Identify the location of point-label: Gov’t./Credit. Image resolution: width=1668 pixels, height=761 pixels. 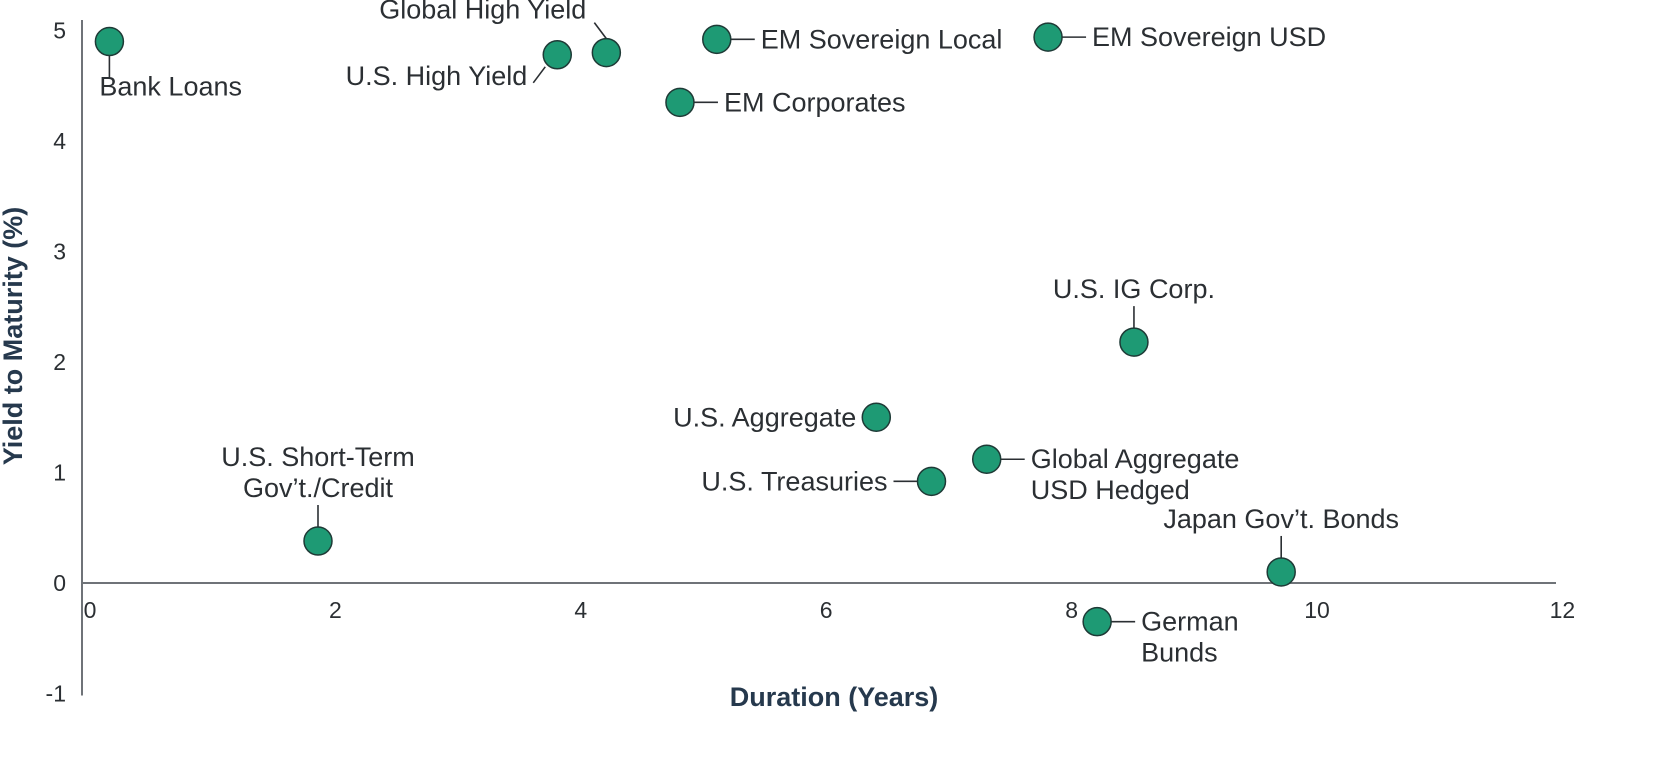
(318, 488).